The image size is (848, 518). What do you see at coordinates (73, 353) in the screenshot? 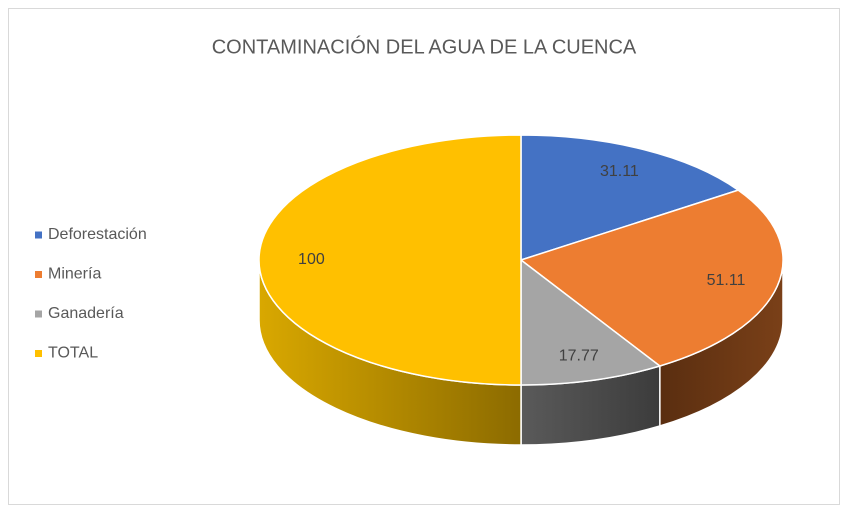
I see `legend-label: TOTAL` at bounding box center [73, 353].